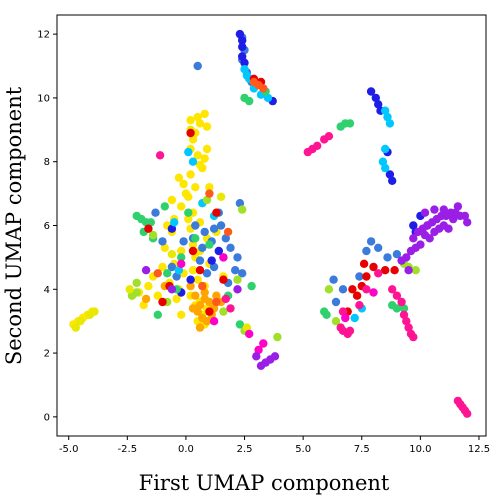 The height and width of the screenshot is (501, 503). Describe the element at coordinates (47, 162) in the screenshot. I see `y-tick-label: 8` at that location.